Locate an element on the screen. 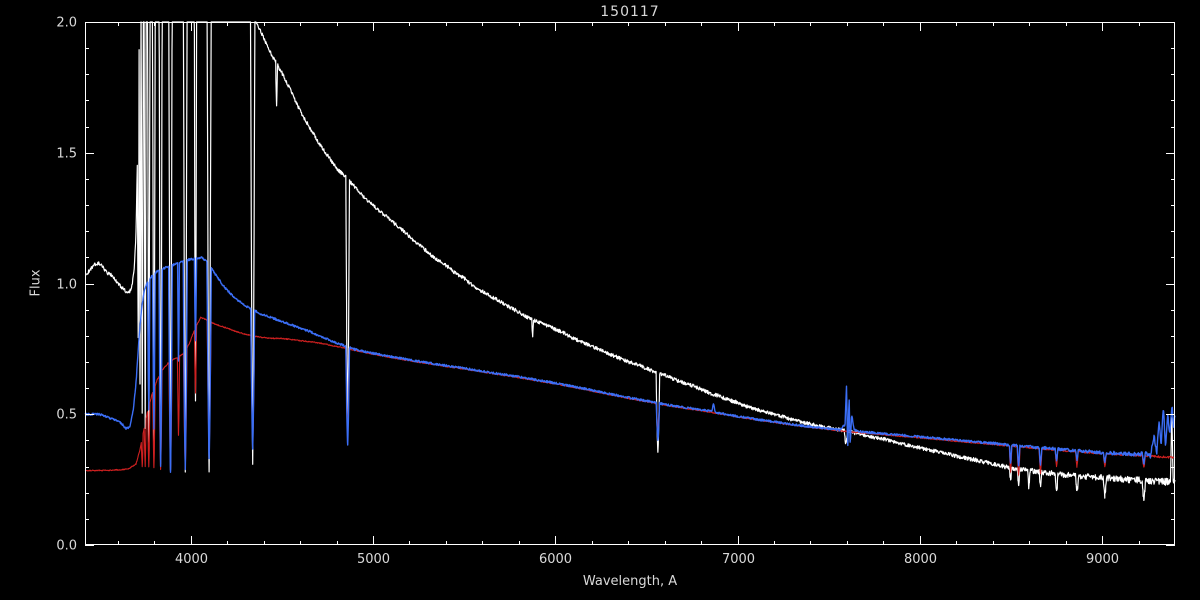  x-tick-label: 6000 is located at coordinates (555, 559).